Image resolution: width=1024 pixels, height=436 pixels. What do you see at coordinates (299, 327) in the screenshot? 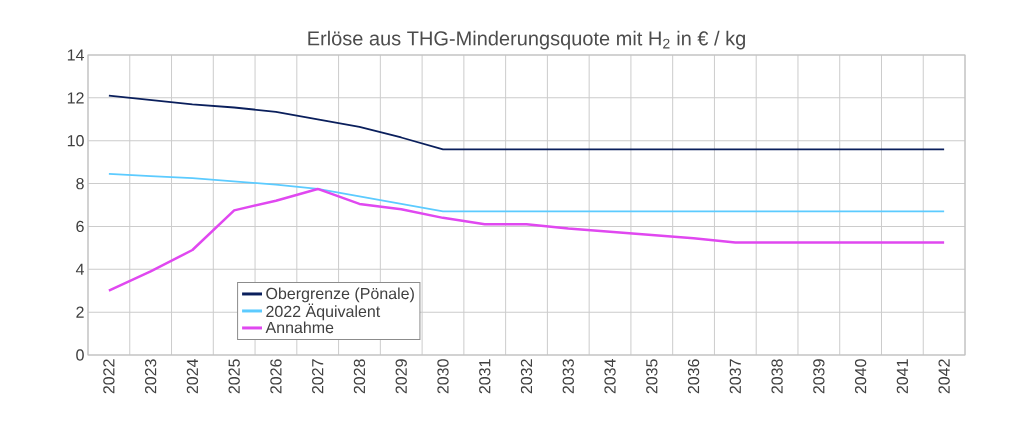
I see `legend-label: Annahme` at bounding box center [299, 327].